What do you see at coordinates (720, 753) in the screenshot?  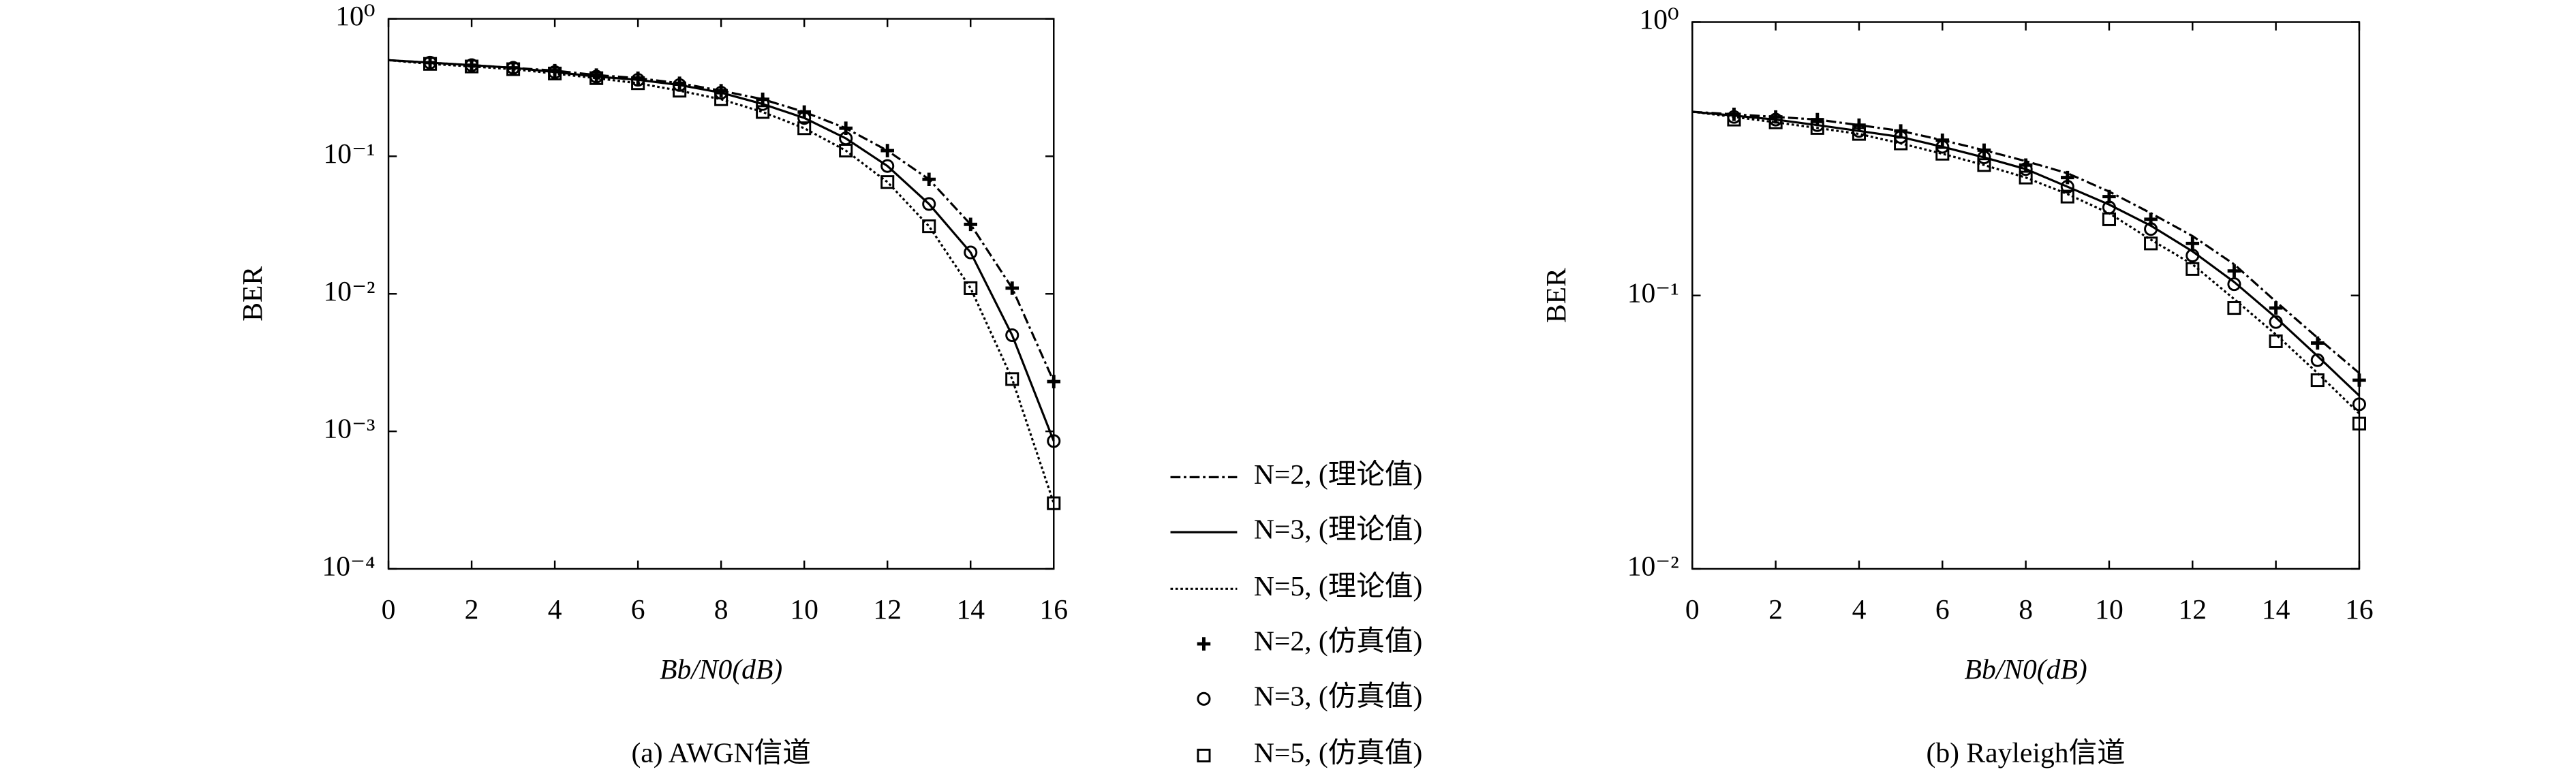 I see `chart-title: (a) AWGN信道` at bounding box center [720, 753].